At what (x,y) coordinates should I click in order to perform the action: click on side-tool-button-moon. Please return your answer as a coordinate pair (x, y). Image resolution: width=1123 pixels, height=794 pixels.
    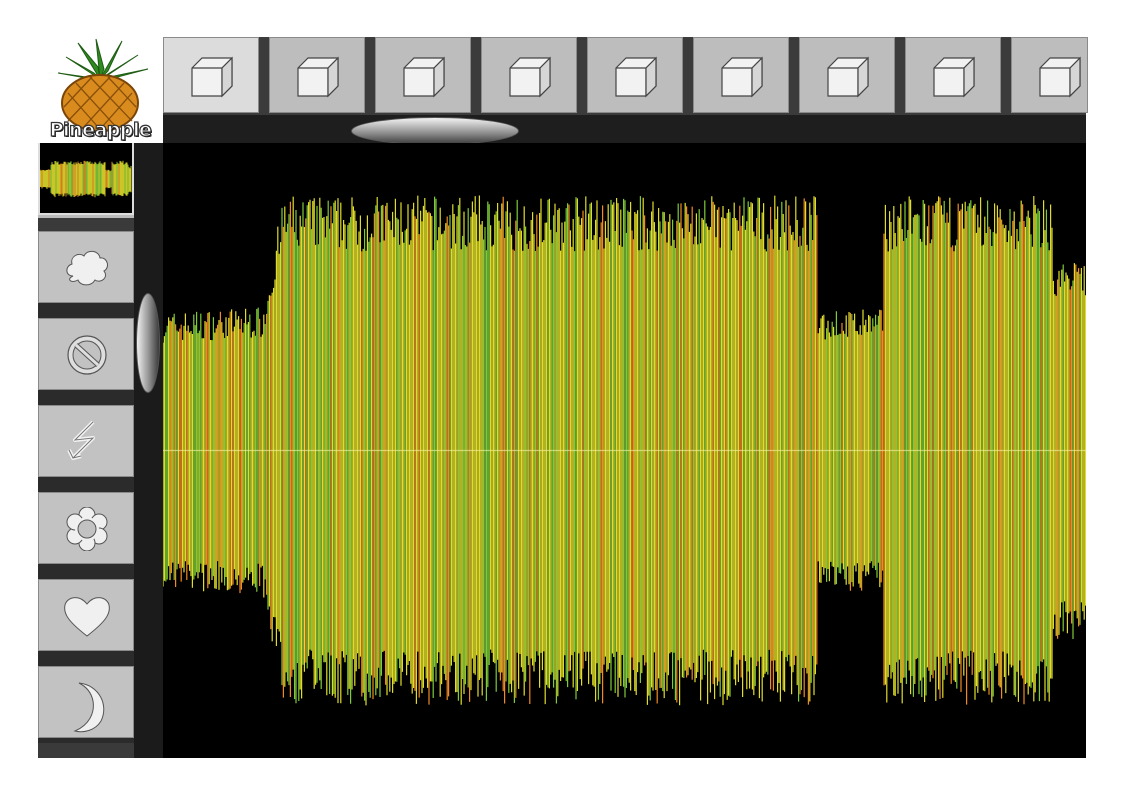
    Looking at the image, I should click on (86, 702).